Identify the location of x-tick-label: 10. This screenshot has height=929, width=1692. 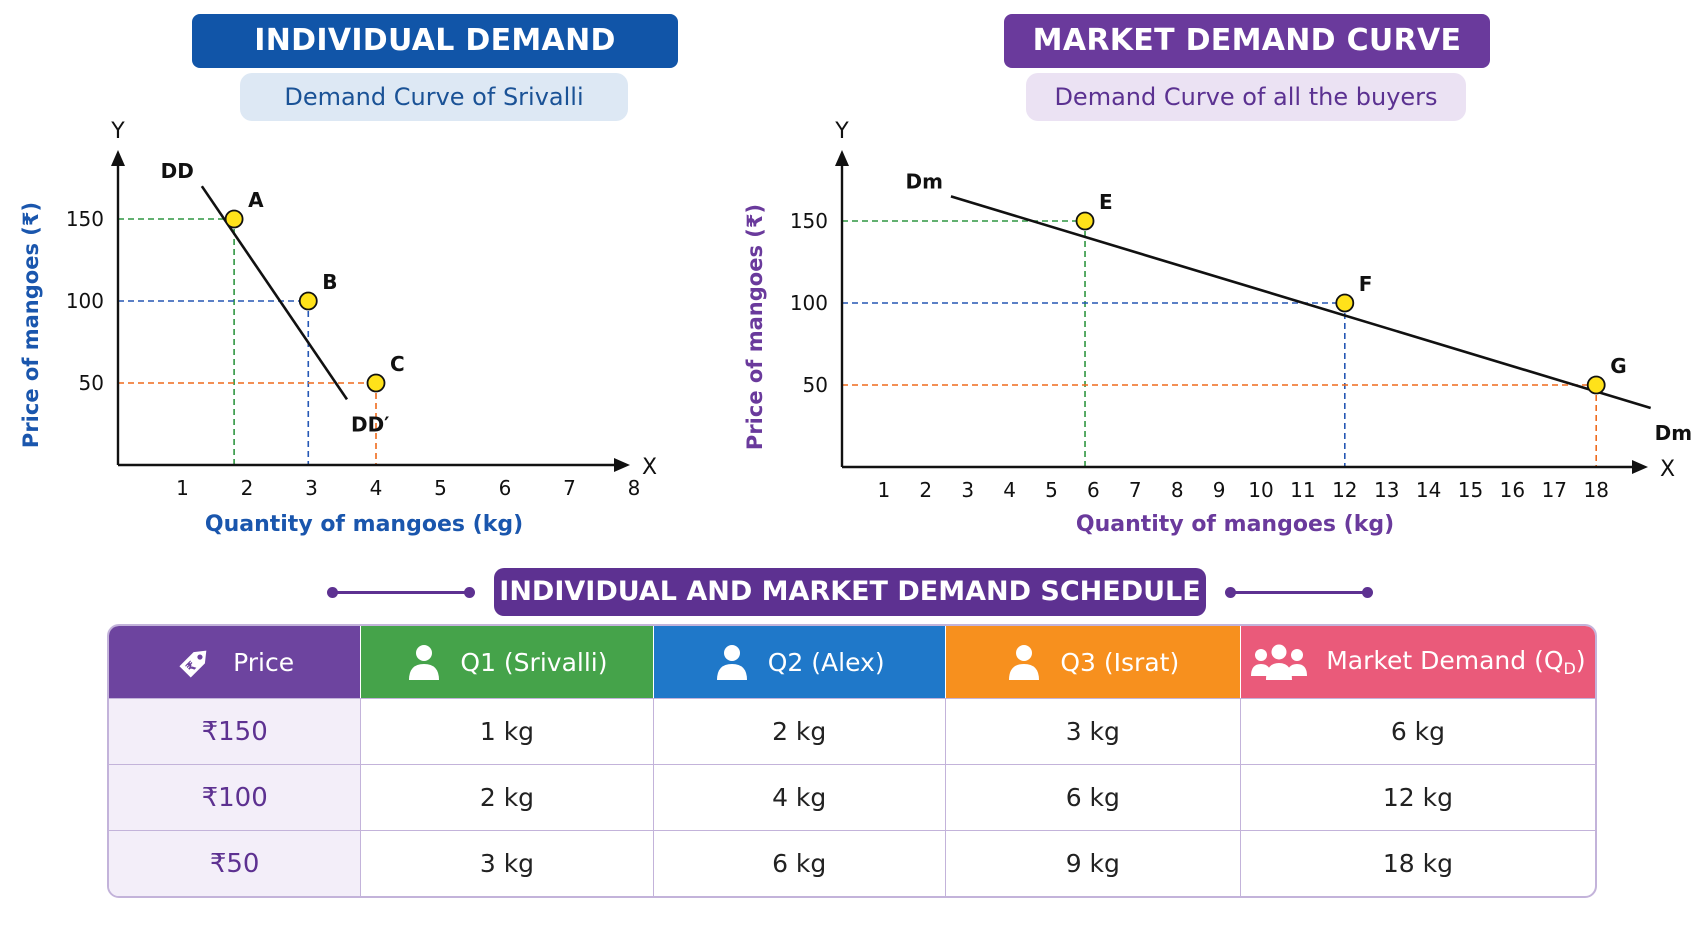
(1260, 490).